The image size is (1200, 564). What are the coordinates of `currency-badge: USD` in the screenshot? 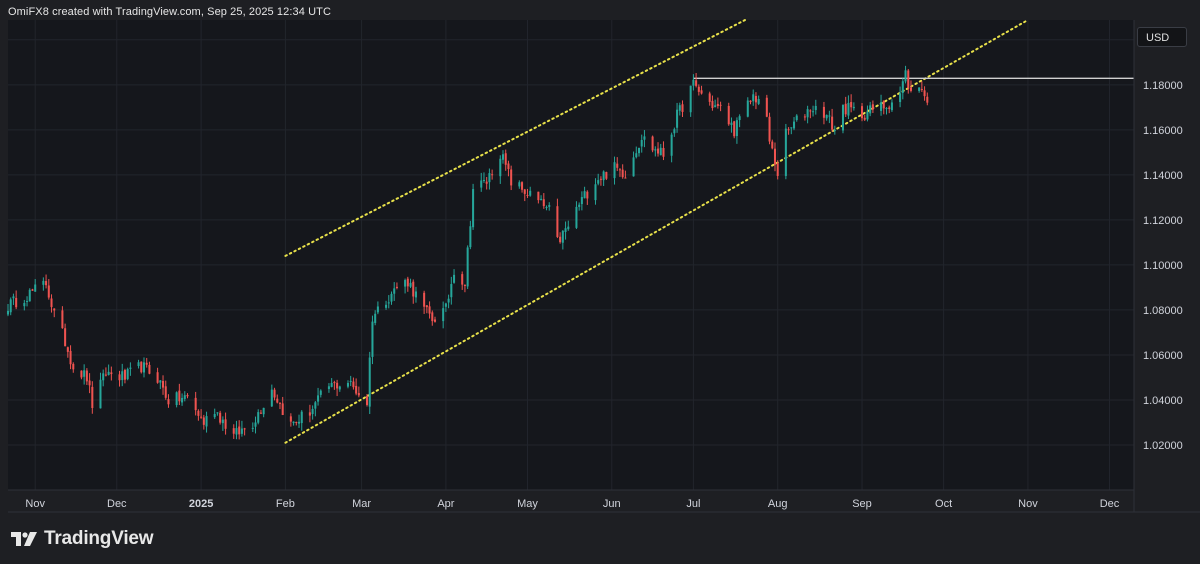 It's located at (1162, 37).